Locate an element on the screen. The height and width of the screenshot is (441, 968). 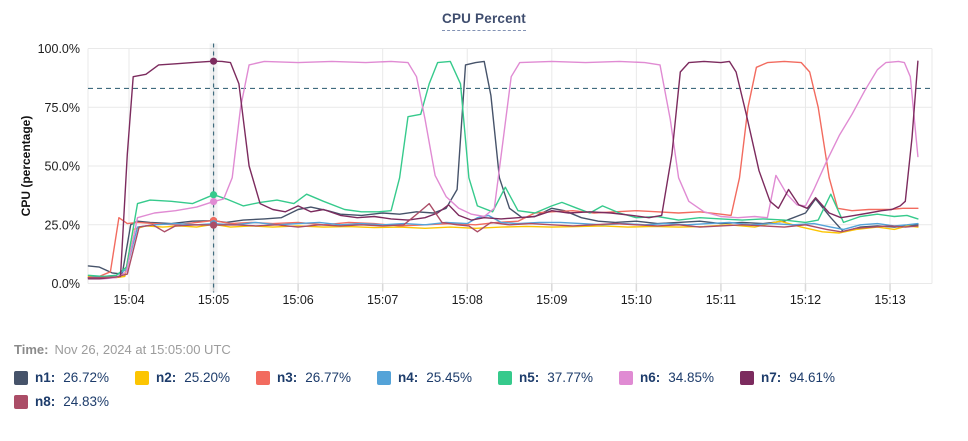
legend-swatch-n1 is located at coordinates (21, 377).